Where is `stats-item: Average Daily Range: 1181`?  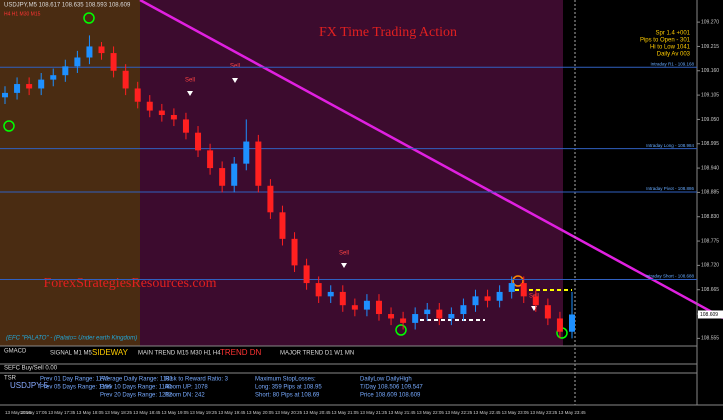
stats-item: Average Daily Range: 1181 is located at coordinates (136, 380).